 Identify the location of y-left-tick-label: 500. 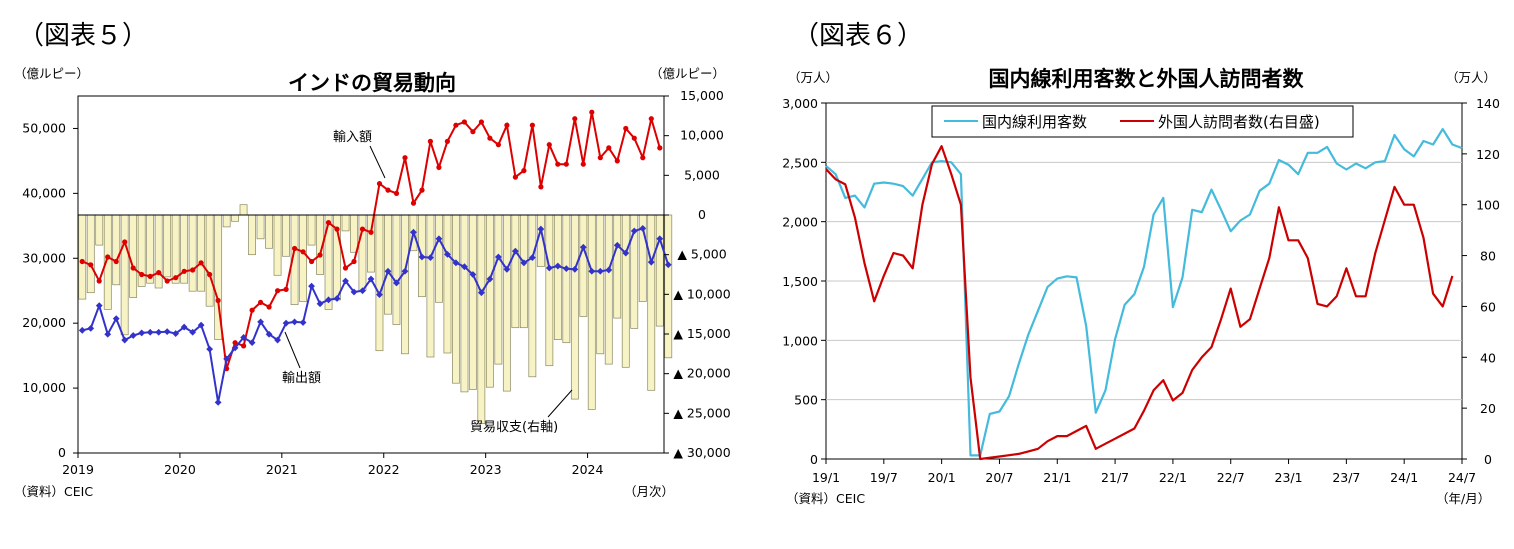
(806, 400).